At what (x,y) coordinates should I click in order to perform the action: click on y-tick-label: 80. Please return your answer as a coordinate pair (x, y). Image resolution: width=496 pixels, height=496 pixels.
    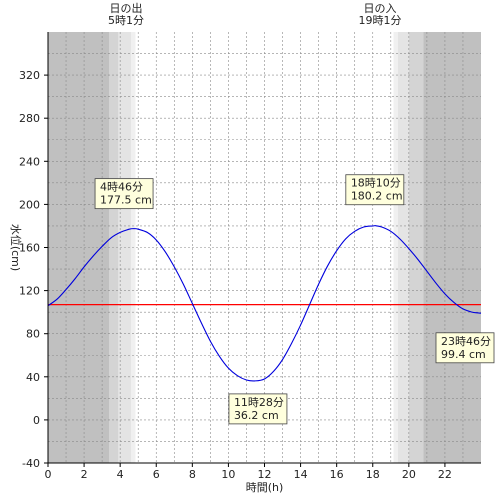
    Looking at the image, I should click on (33, 334).